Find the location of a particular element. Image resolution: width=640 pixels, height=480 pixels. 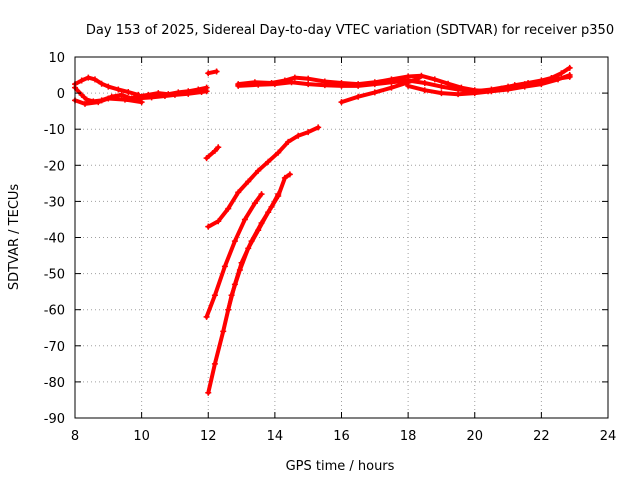

y-tick-label: 10 is located at coordinates (56, 58).